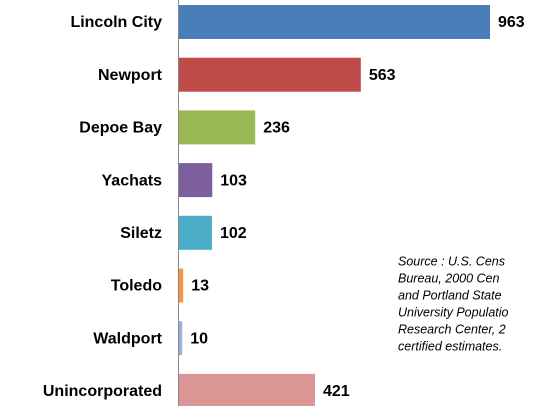 The image size is (534, 406). What do you see at coordinates (102, 391) in the screenshot?
I see `category-label: Unincorporated` at bounding box center [102, 391].